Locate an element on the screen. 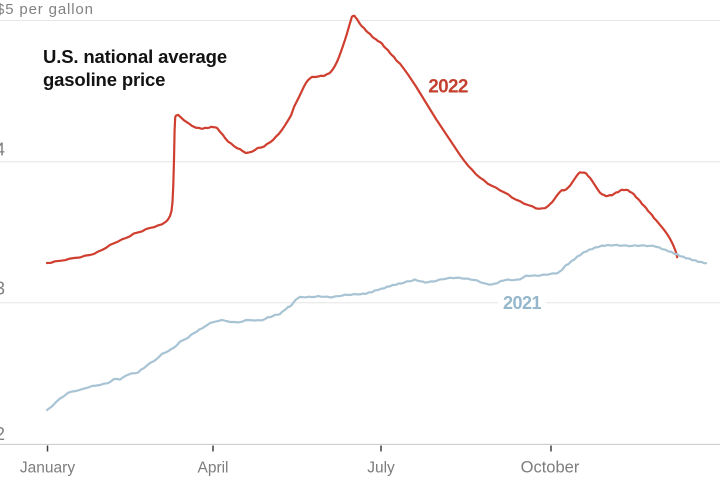 The image size is (720, 478). svg-text: 2021 is located at coordinates (522, 303).